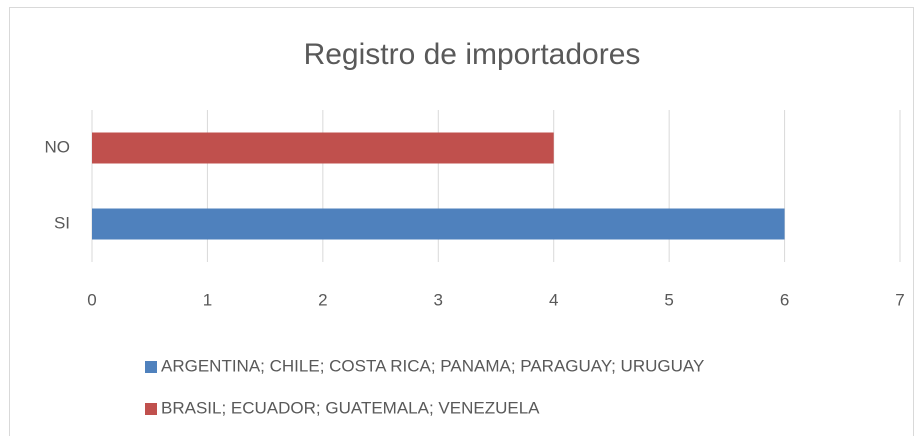 This screenshot has height=436, width=922. I want to click on y-tick-label: NO, so click(58, 146).